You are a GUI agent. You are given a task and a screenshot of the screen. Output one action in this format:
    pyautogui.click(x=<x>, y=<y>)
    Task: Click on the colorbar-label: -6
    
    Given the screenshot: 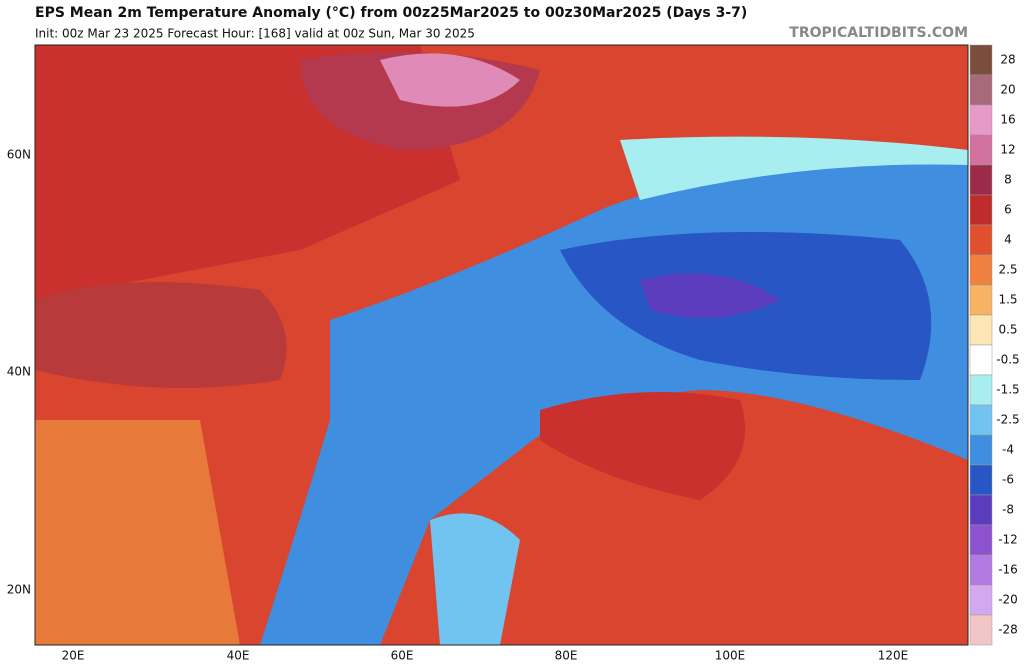 What is the action you would take?
    pyautogui.click(x=1008, y=480)
    